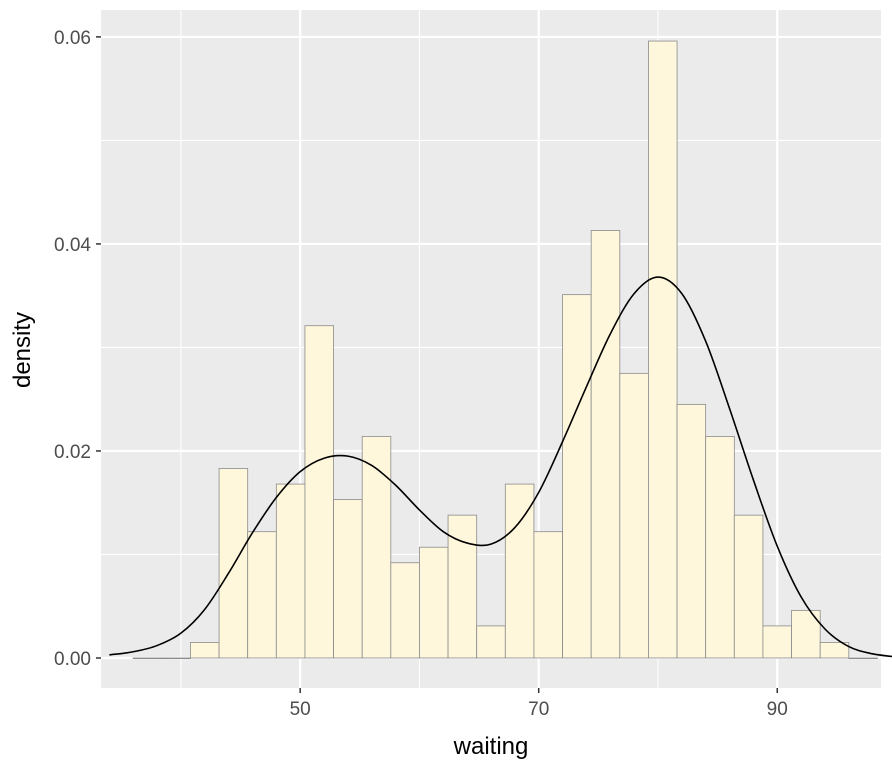 The image size is (892, 765). Describe the element at coordinates (72, 452) in the screenshot. I see `y-tick-label: 0.02` at that location.